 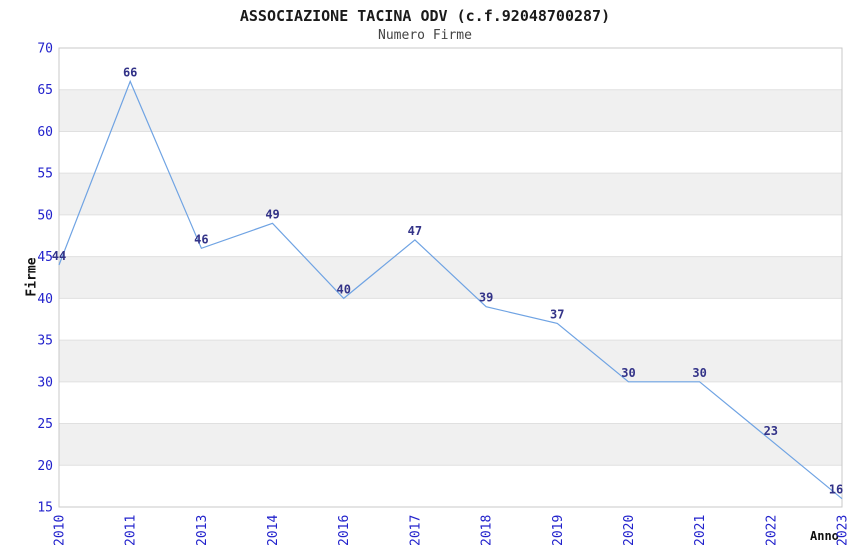 What do you see at coordinates (629, 530) in the screenshot?
I see `x-tick-label: 2020` at bounding box center [629, 530].